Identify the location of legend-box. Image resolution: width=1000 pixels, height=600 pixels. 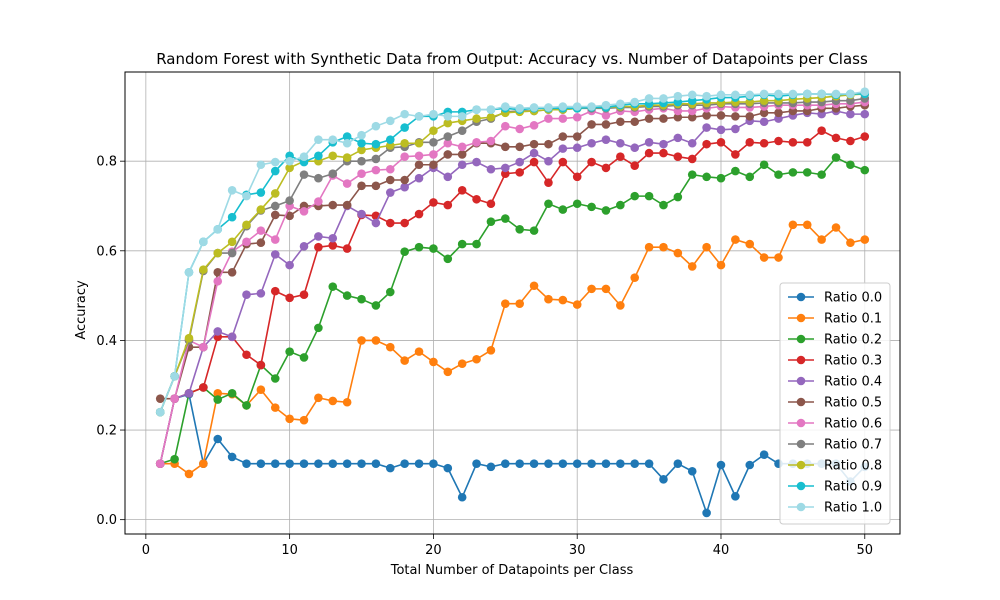
(835, 403).